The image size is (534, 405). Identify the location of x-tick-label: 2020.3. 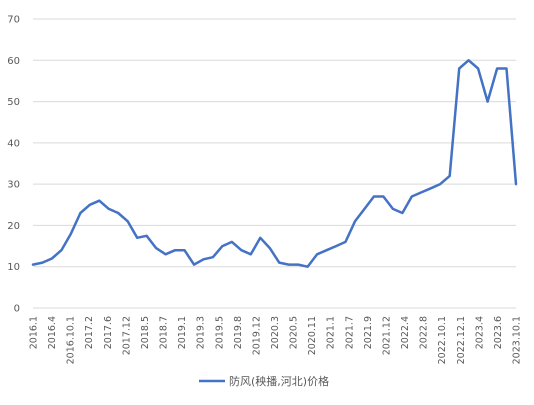
(275, 332).